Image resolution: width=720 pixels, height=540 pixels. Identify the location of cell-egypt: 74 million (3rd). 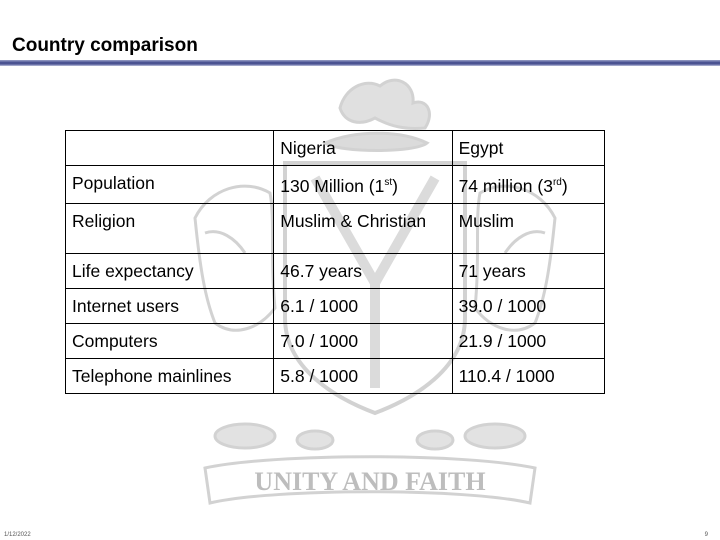
(528, 184).